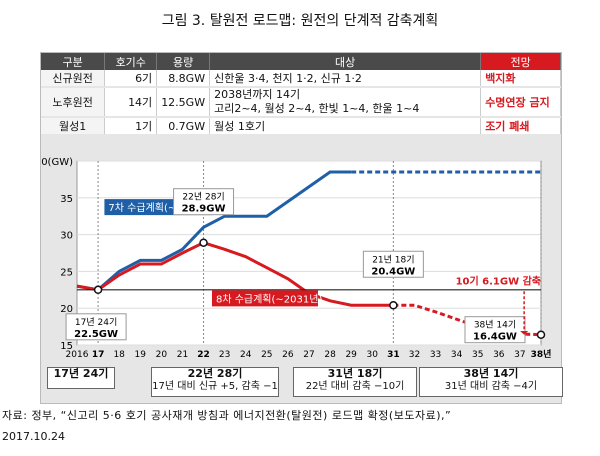  Describe the element at coordinates (499, 355) in the screenshot. I see `x-tick-label: 36` at that location.